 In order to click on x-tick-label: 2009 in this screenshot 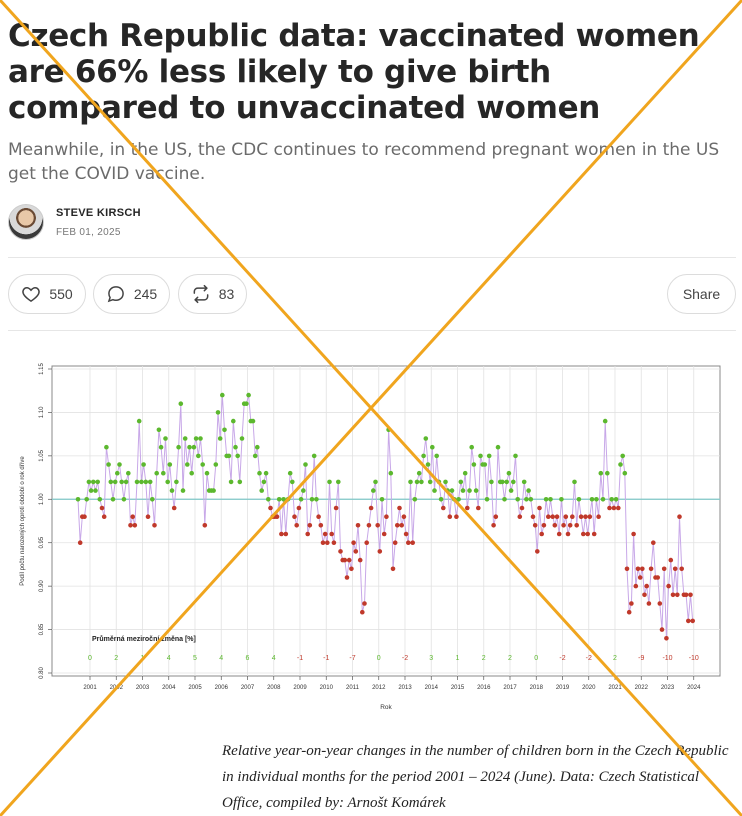, I will do `click(300, 688)`.